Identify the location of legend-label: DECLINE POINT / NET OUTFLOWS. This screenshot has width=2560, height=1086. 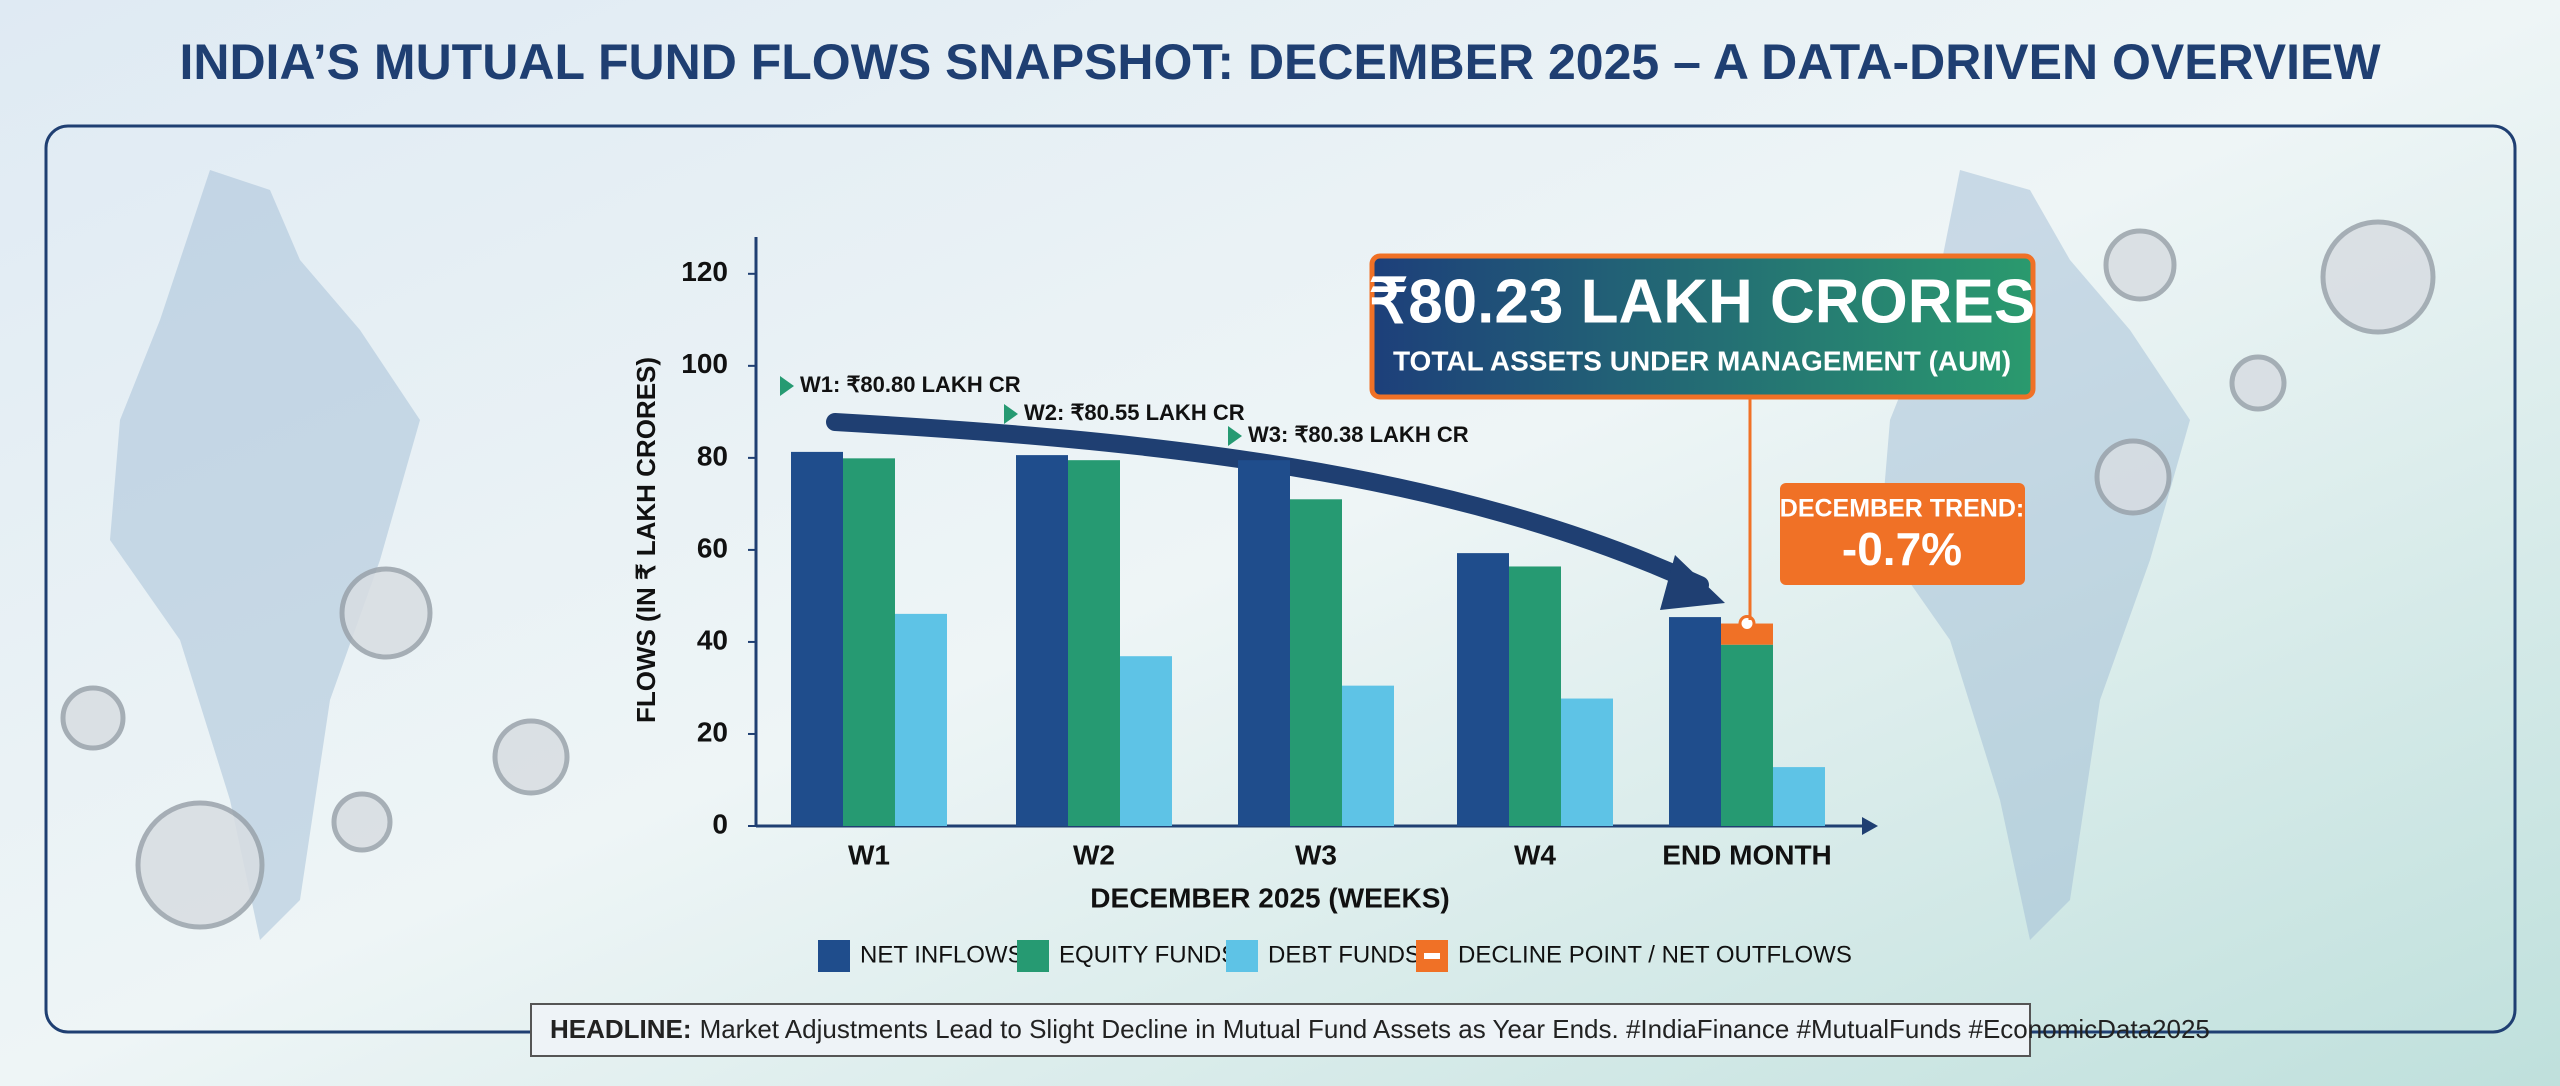
(1655, 954).